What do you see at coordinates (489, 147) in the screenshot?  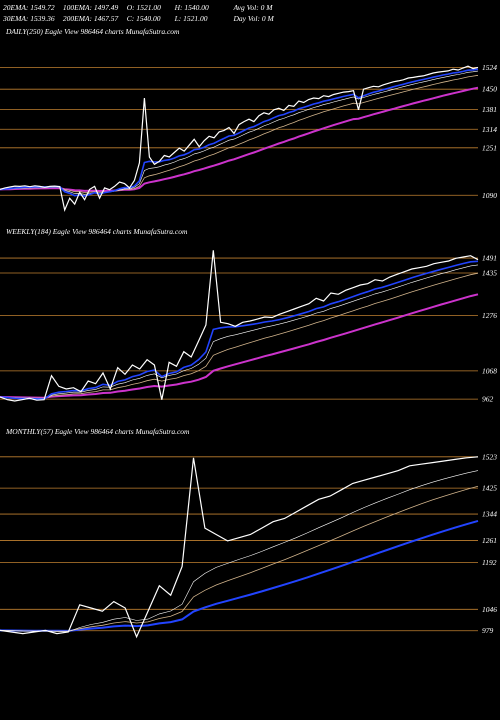 I see `daily-level-label: 1251` at bounding box center [489, 147].